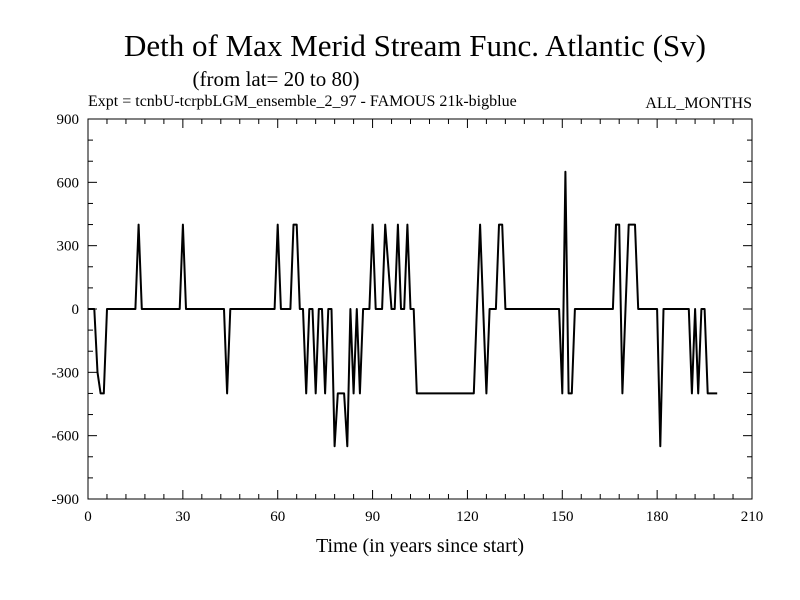 This screenshot has height=600, width=800. I want to click on months-label: ALL_MONTHS, so click(698, 103).